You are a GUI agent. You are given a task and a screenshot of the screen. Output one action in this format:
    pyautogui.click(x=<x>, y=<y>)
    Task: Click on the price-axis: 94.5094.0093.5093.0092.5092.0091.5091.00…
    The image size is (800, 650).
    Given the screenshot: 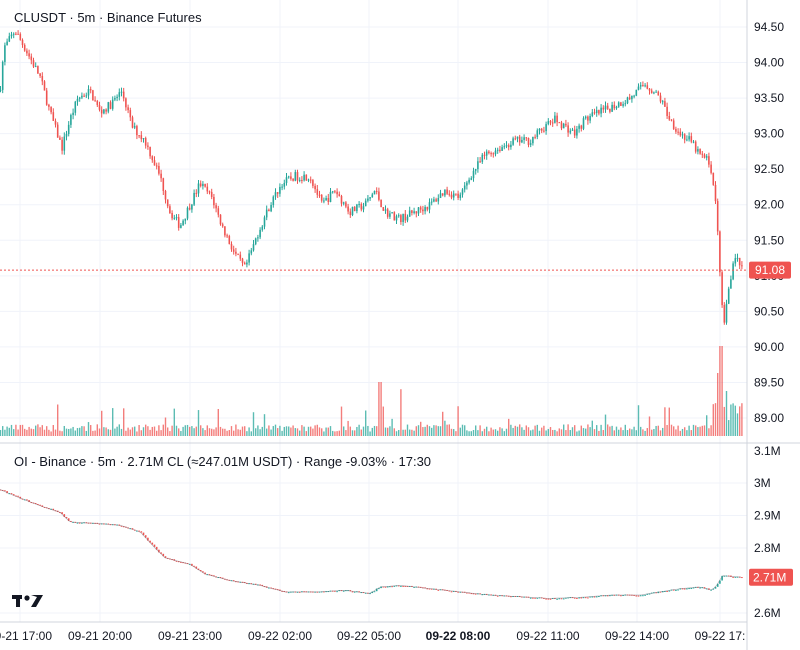 What is the action you would take?
    pyautogui.click(x=769, y=222)
    